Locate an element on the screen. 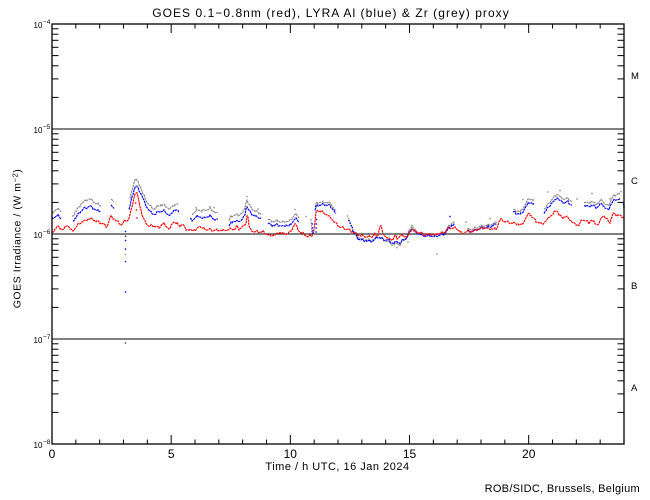 Image resolution: width=650 pixels, height=500 pixels. svg-text: −8 is located at coordinates (47, 442).